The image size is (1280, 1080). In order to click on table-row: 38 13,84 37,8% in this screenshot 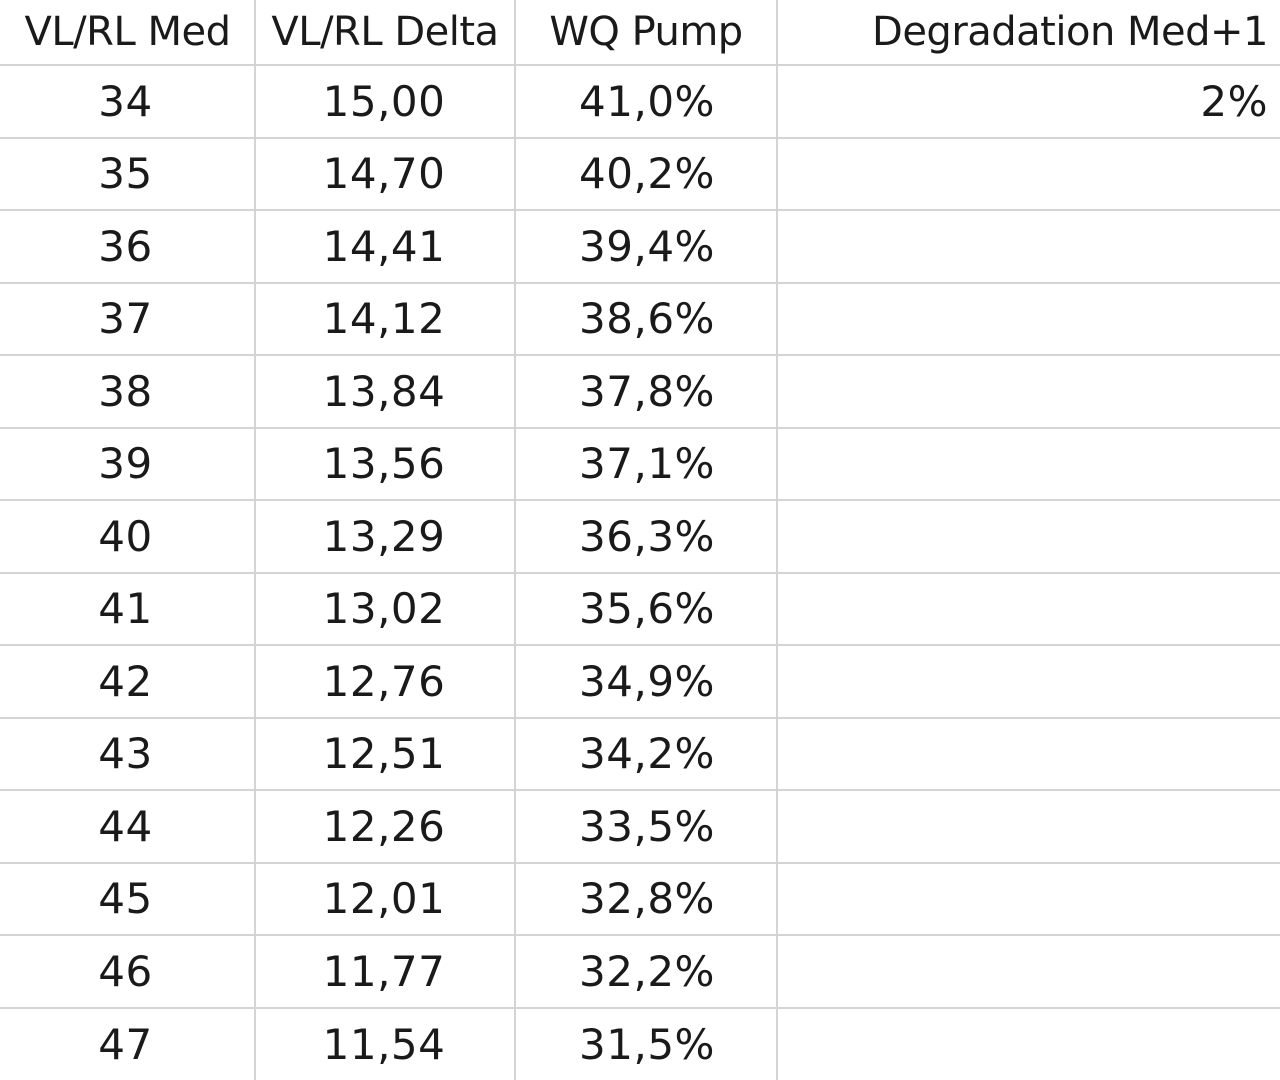, I will do `click(640, 392)`.